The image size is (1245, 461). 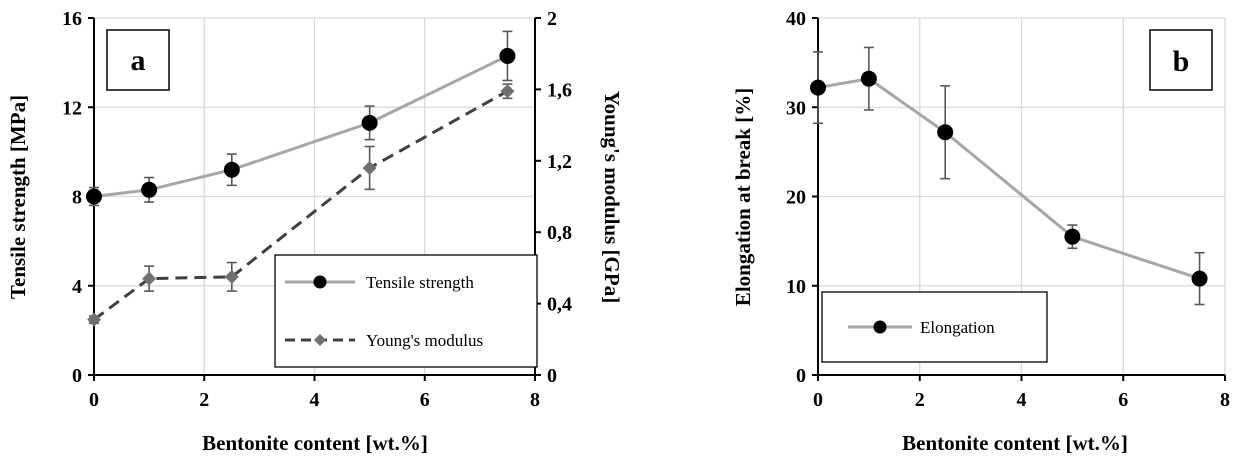 What do you see at coordinates (72, 19) in the screenshot?
I see `panel-a-y-tick-label: 16` at bounding box center [72, 19].